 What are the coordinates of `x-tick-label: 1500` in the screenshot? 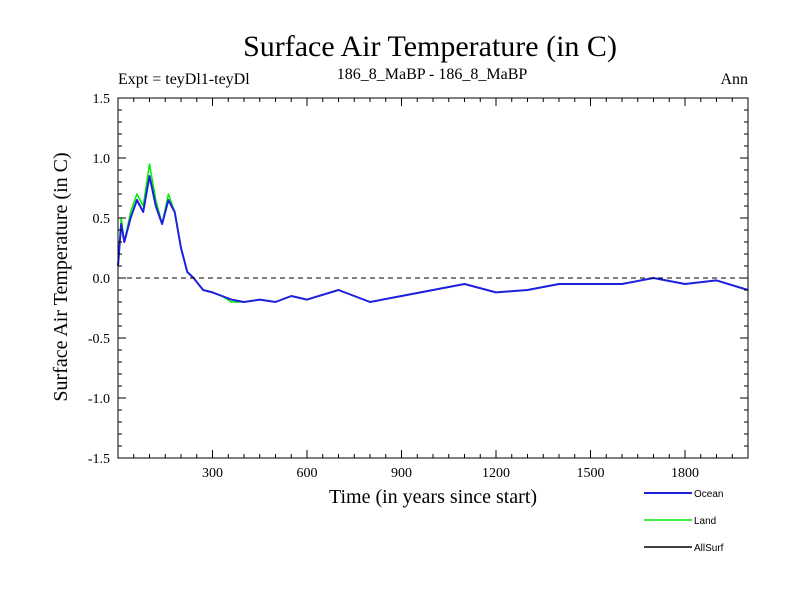 It's located at (591, 473).